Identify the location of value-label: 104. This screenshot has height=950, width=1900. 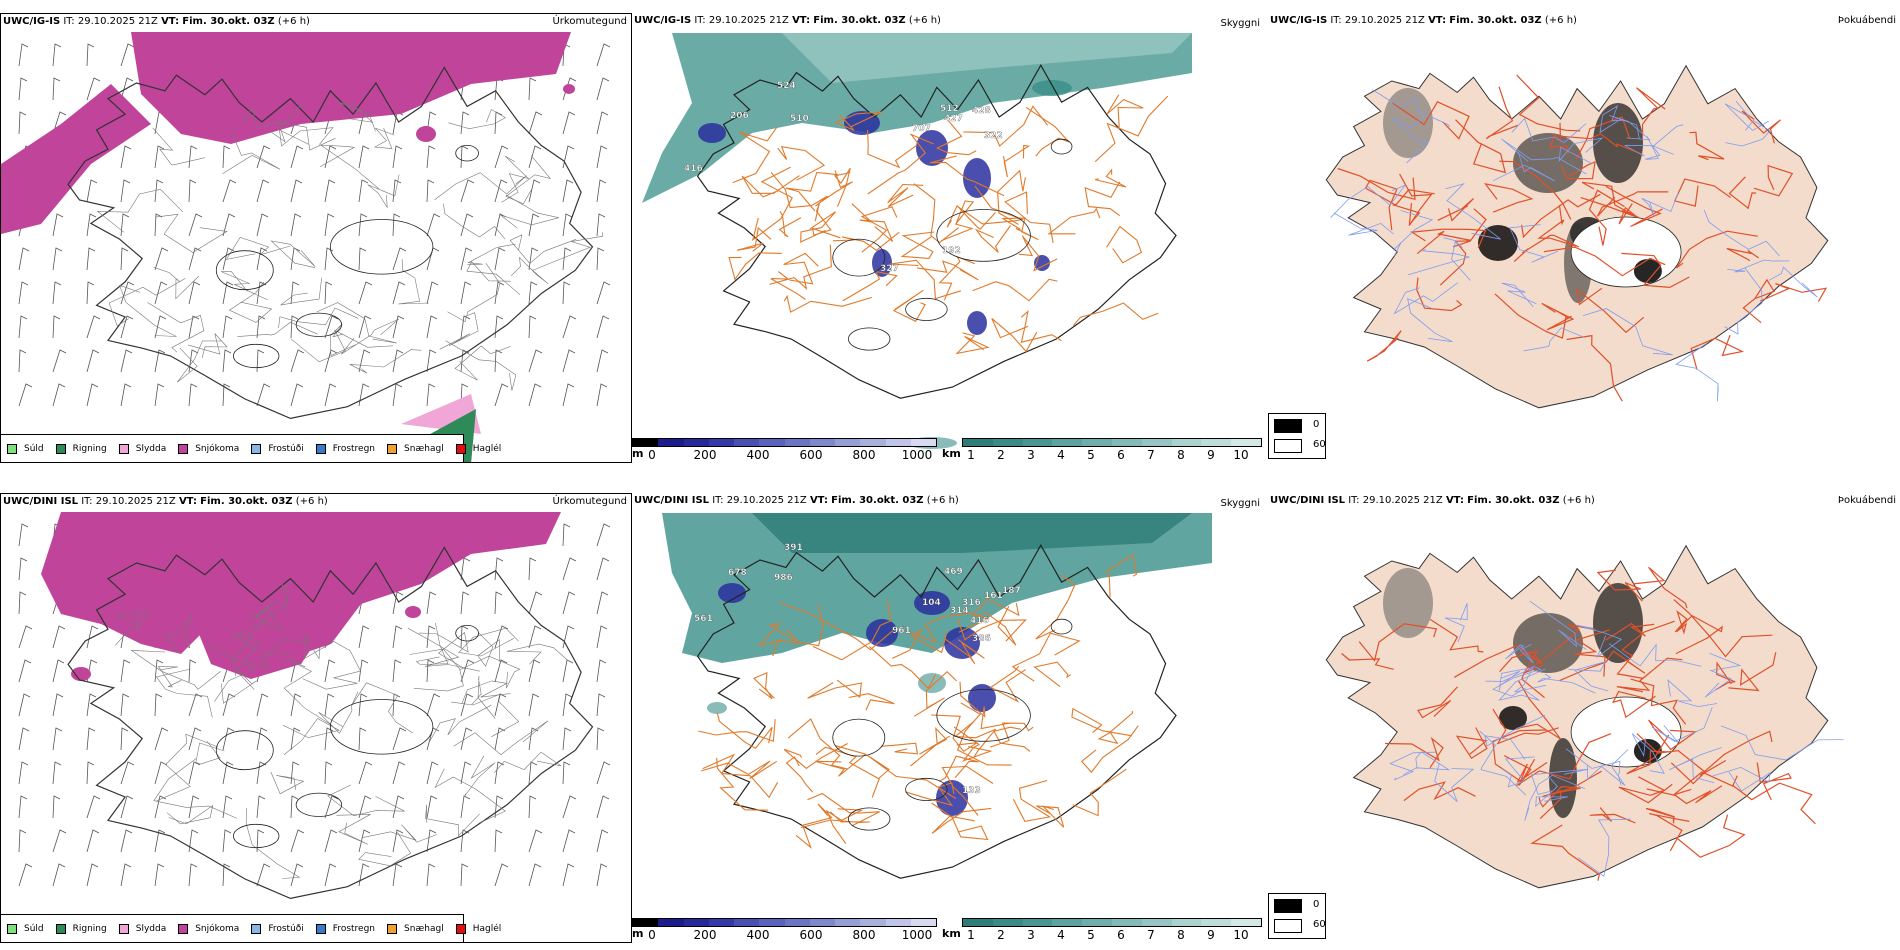
(931, 603).